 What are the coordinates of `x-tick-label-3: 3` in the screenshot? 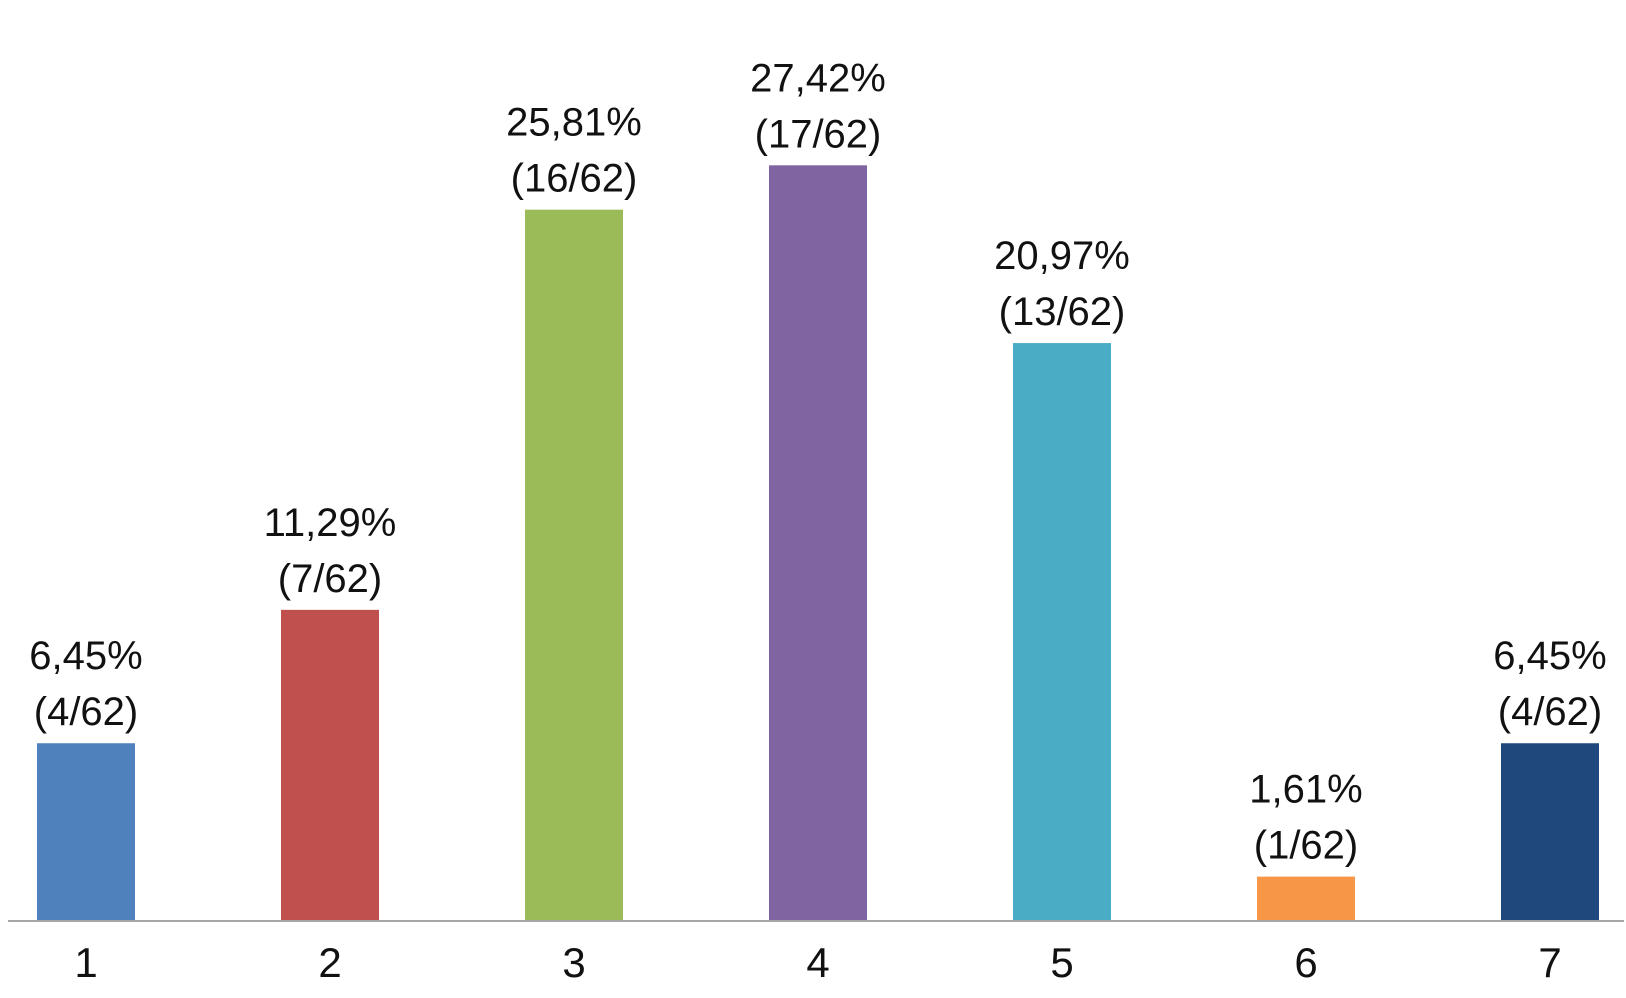 It's located at (573, 962).